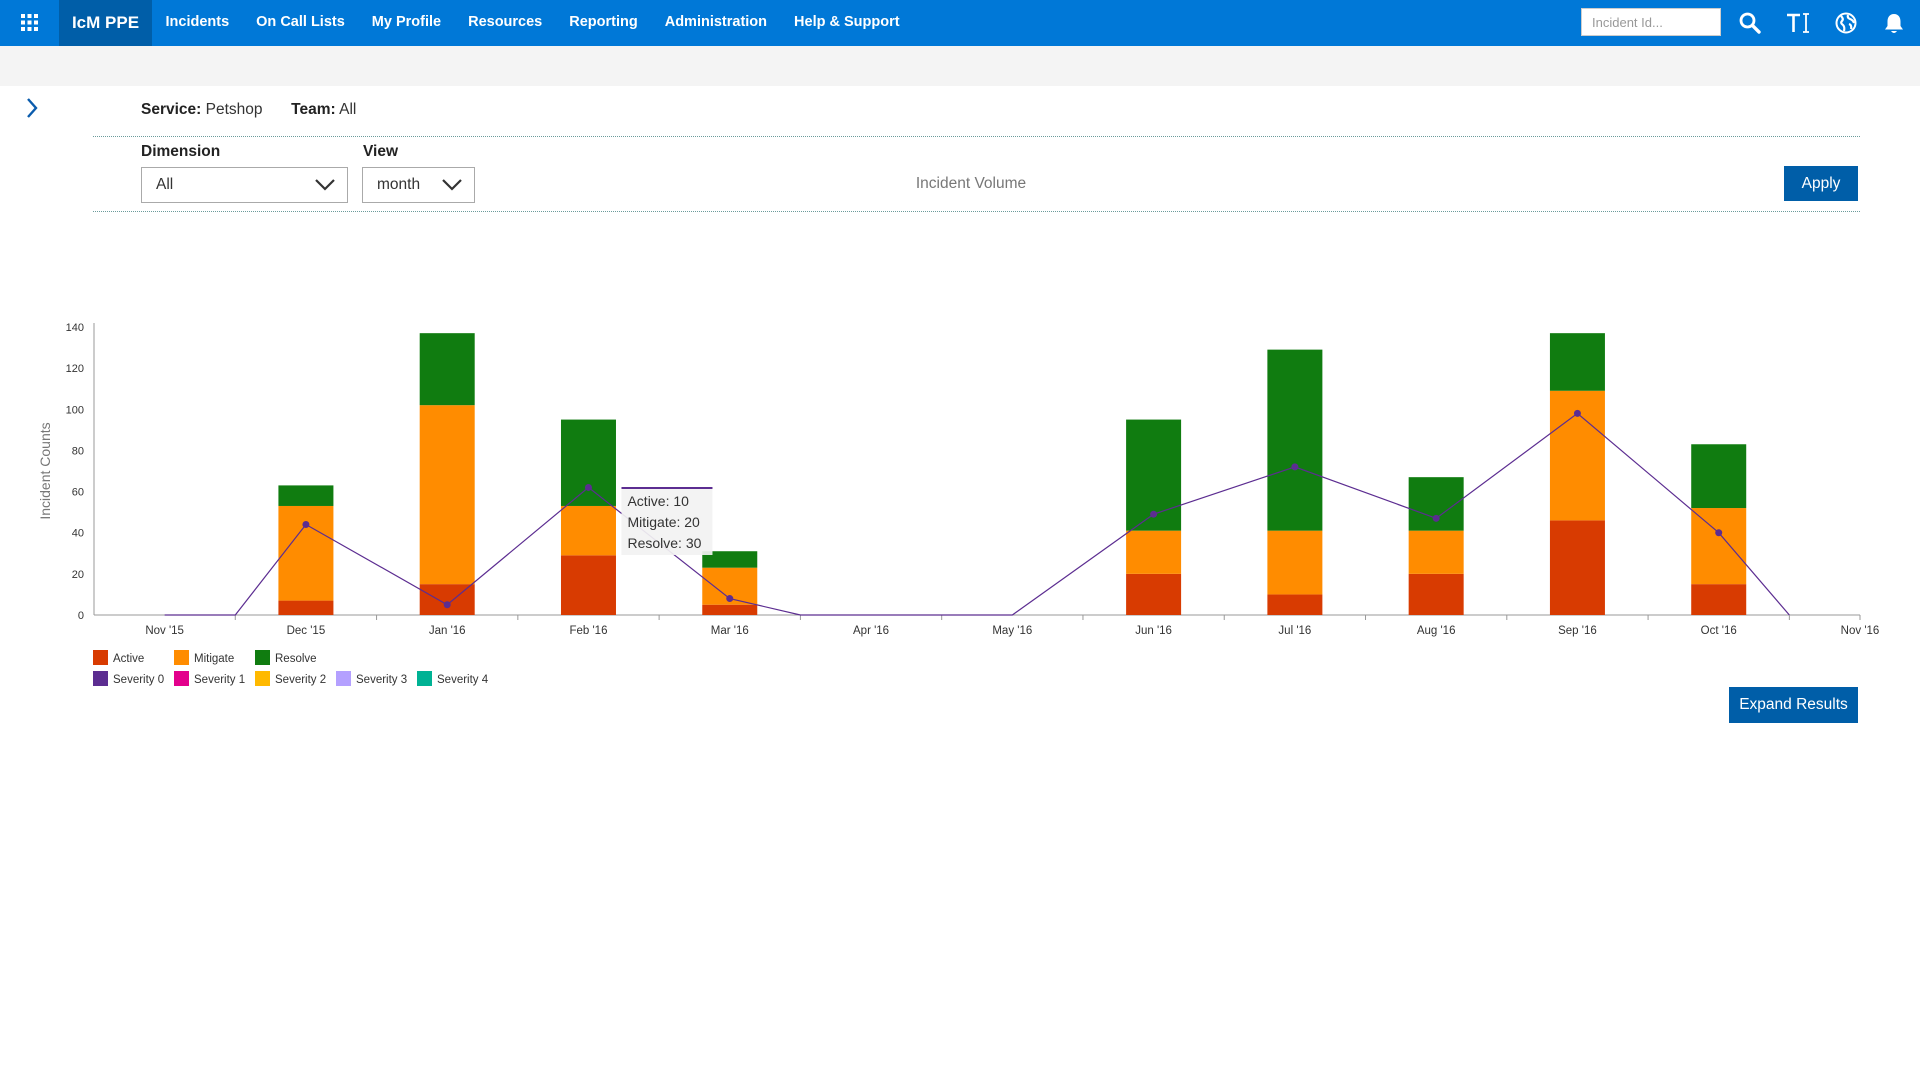 The image size is (1920, 1080). What do you see at coordinates (244, 185) in the screenshot?
I see `dimension-select: All` at bounding box center [244, 185].